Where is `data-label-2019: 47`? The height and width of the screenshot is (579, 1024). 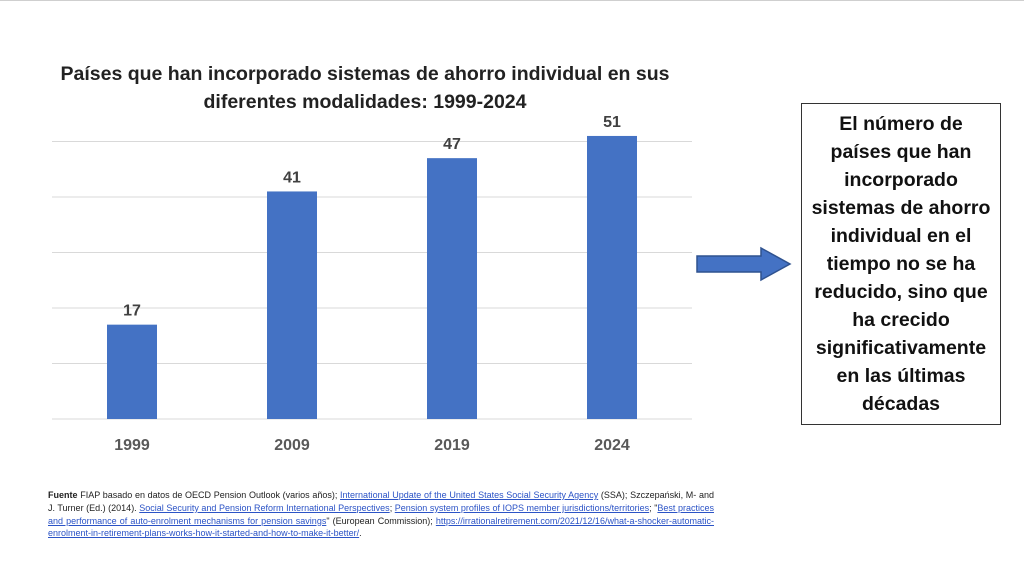
data-label-2019: 47 is located at coordinates (452, 144).